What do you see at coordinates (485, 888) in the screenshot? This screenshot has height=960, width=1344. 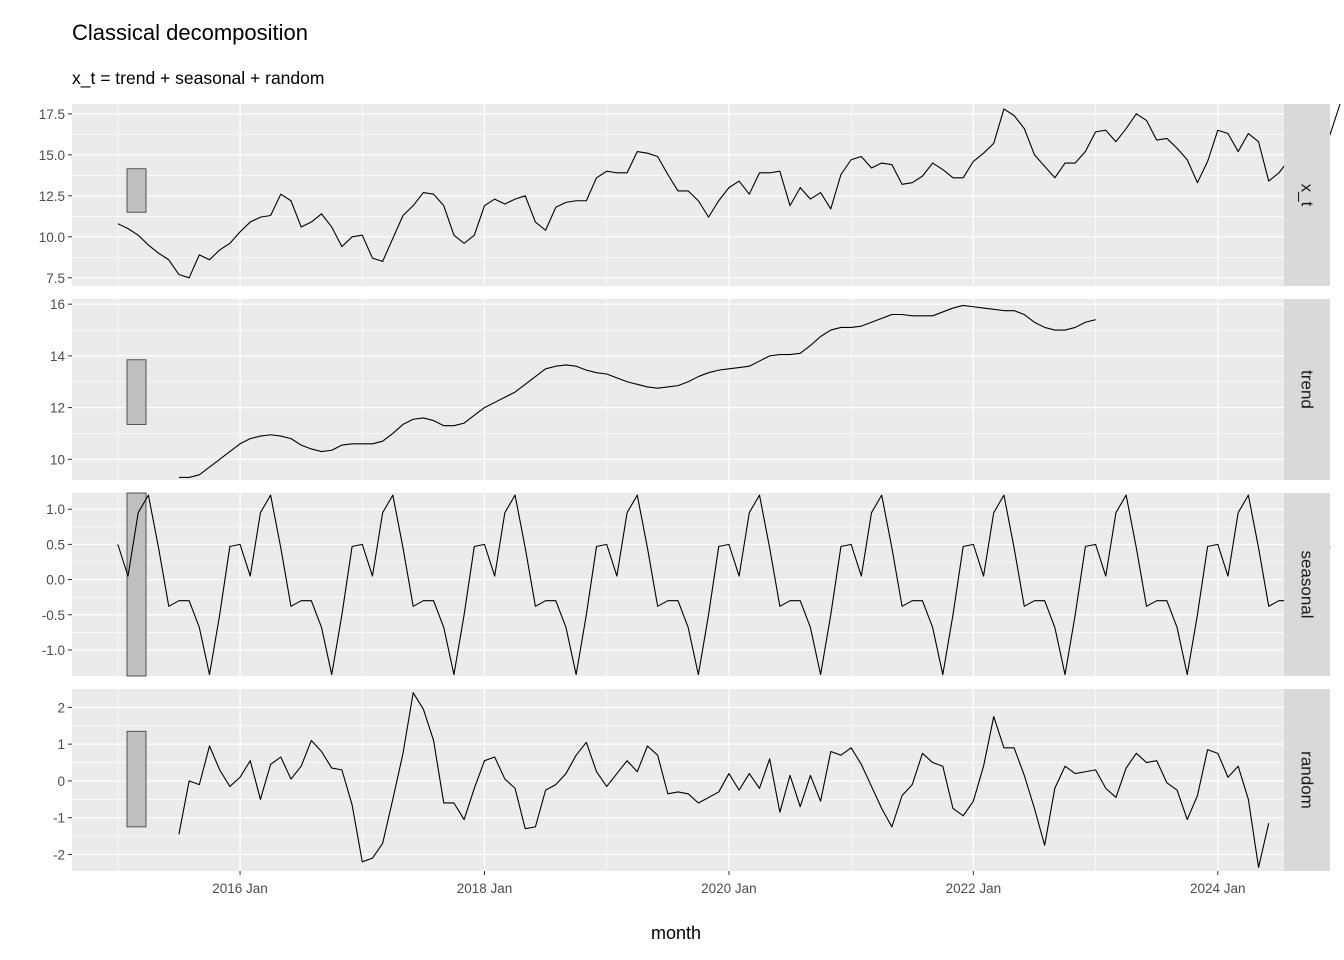 I see `x-tick-label: 2018 Jan` at bounding box center [485, 888].